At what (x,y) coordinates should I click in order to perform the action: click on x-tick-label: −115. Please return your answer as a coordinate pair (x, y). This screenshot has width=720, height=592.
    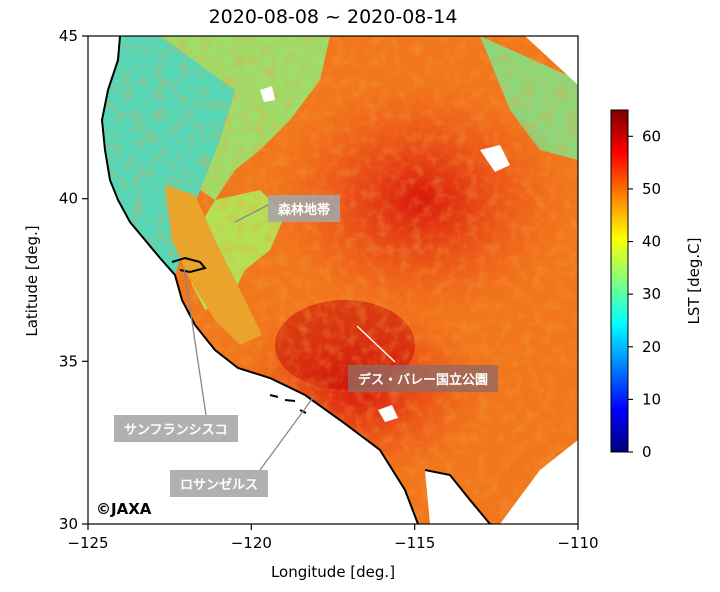
    Looking at the image, I should click on (414, 543).